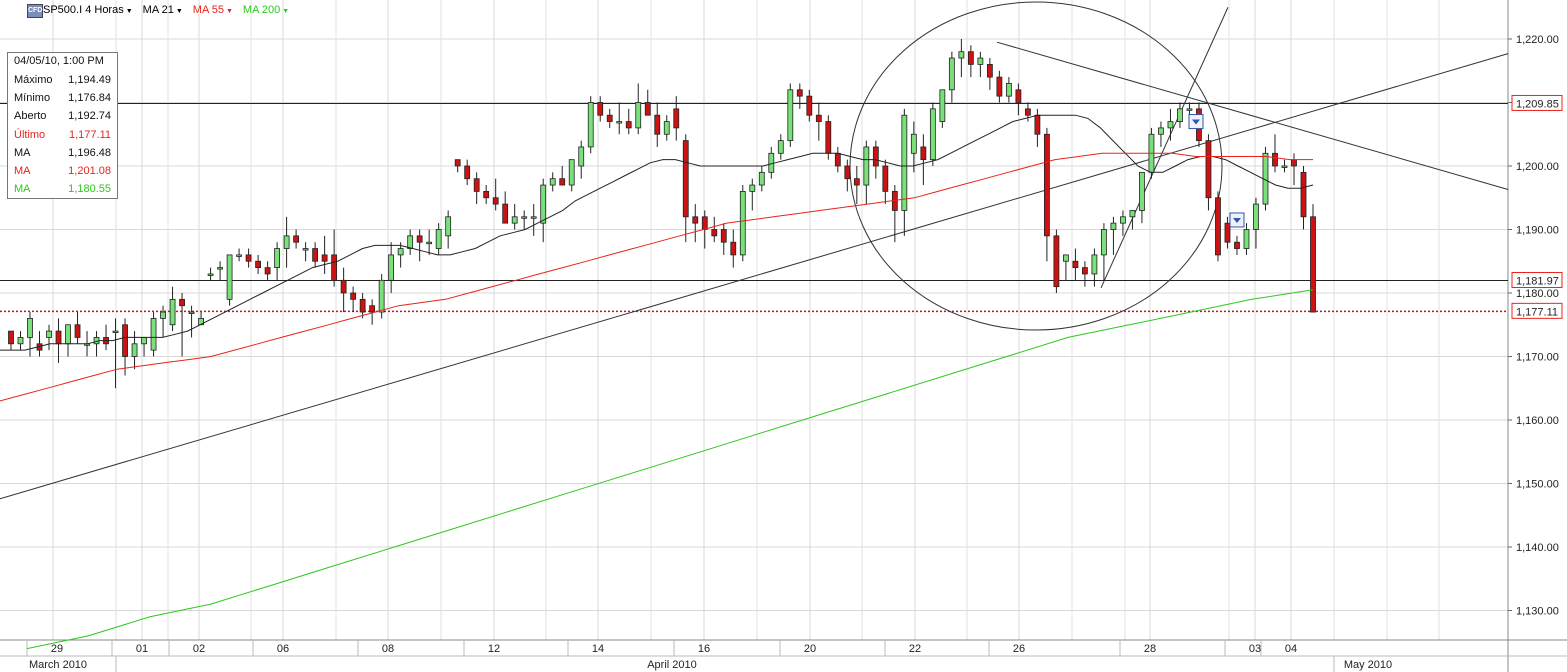 Image resolution: width=1567 pixels, height=672 pixels. I want to click on data-window-row: MA 1,196.48, so click(62, 153).